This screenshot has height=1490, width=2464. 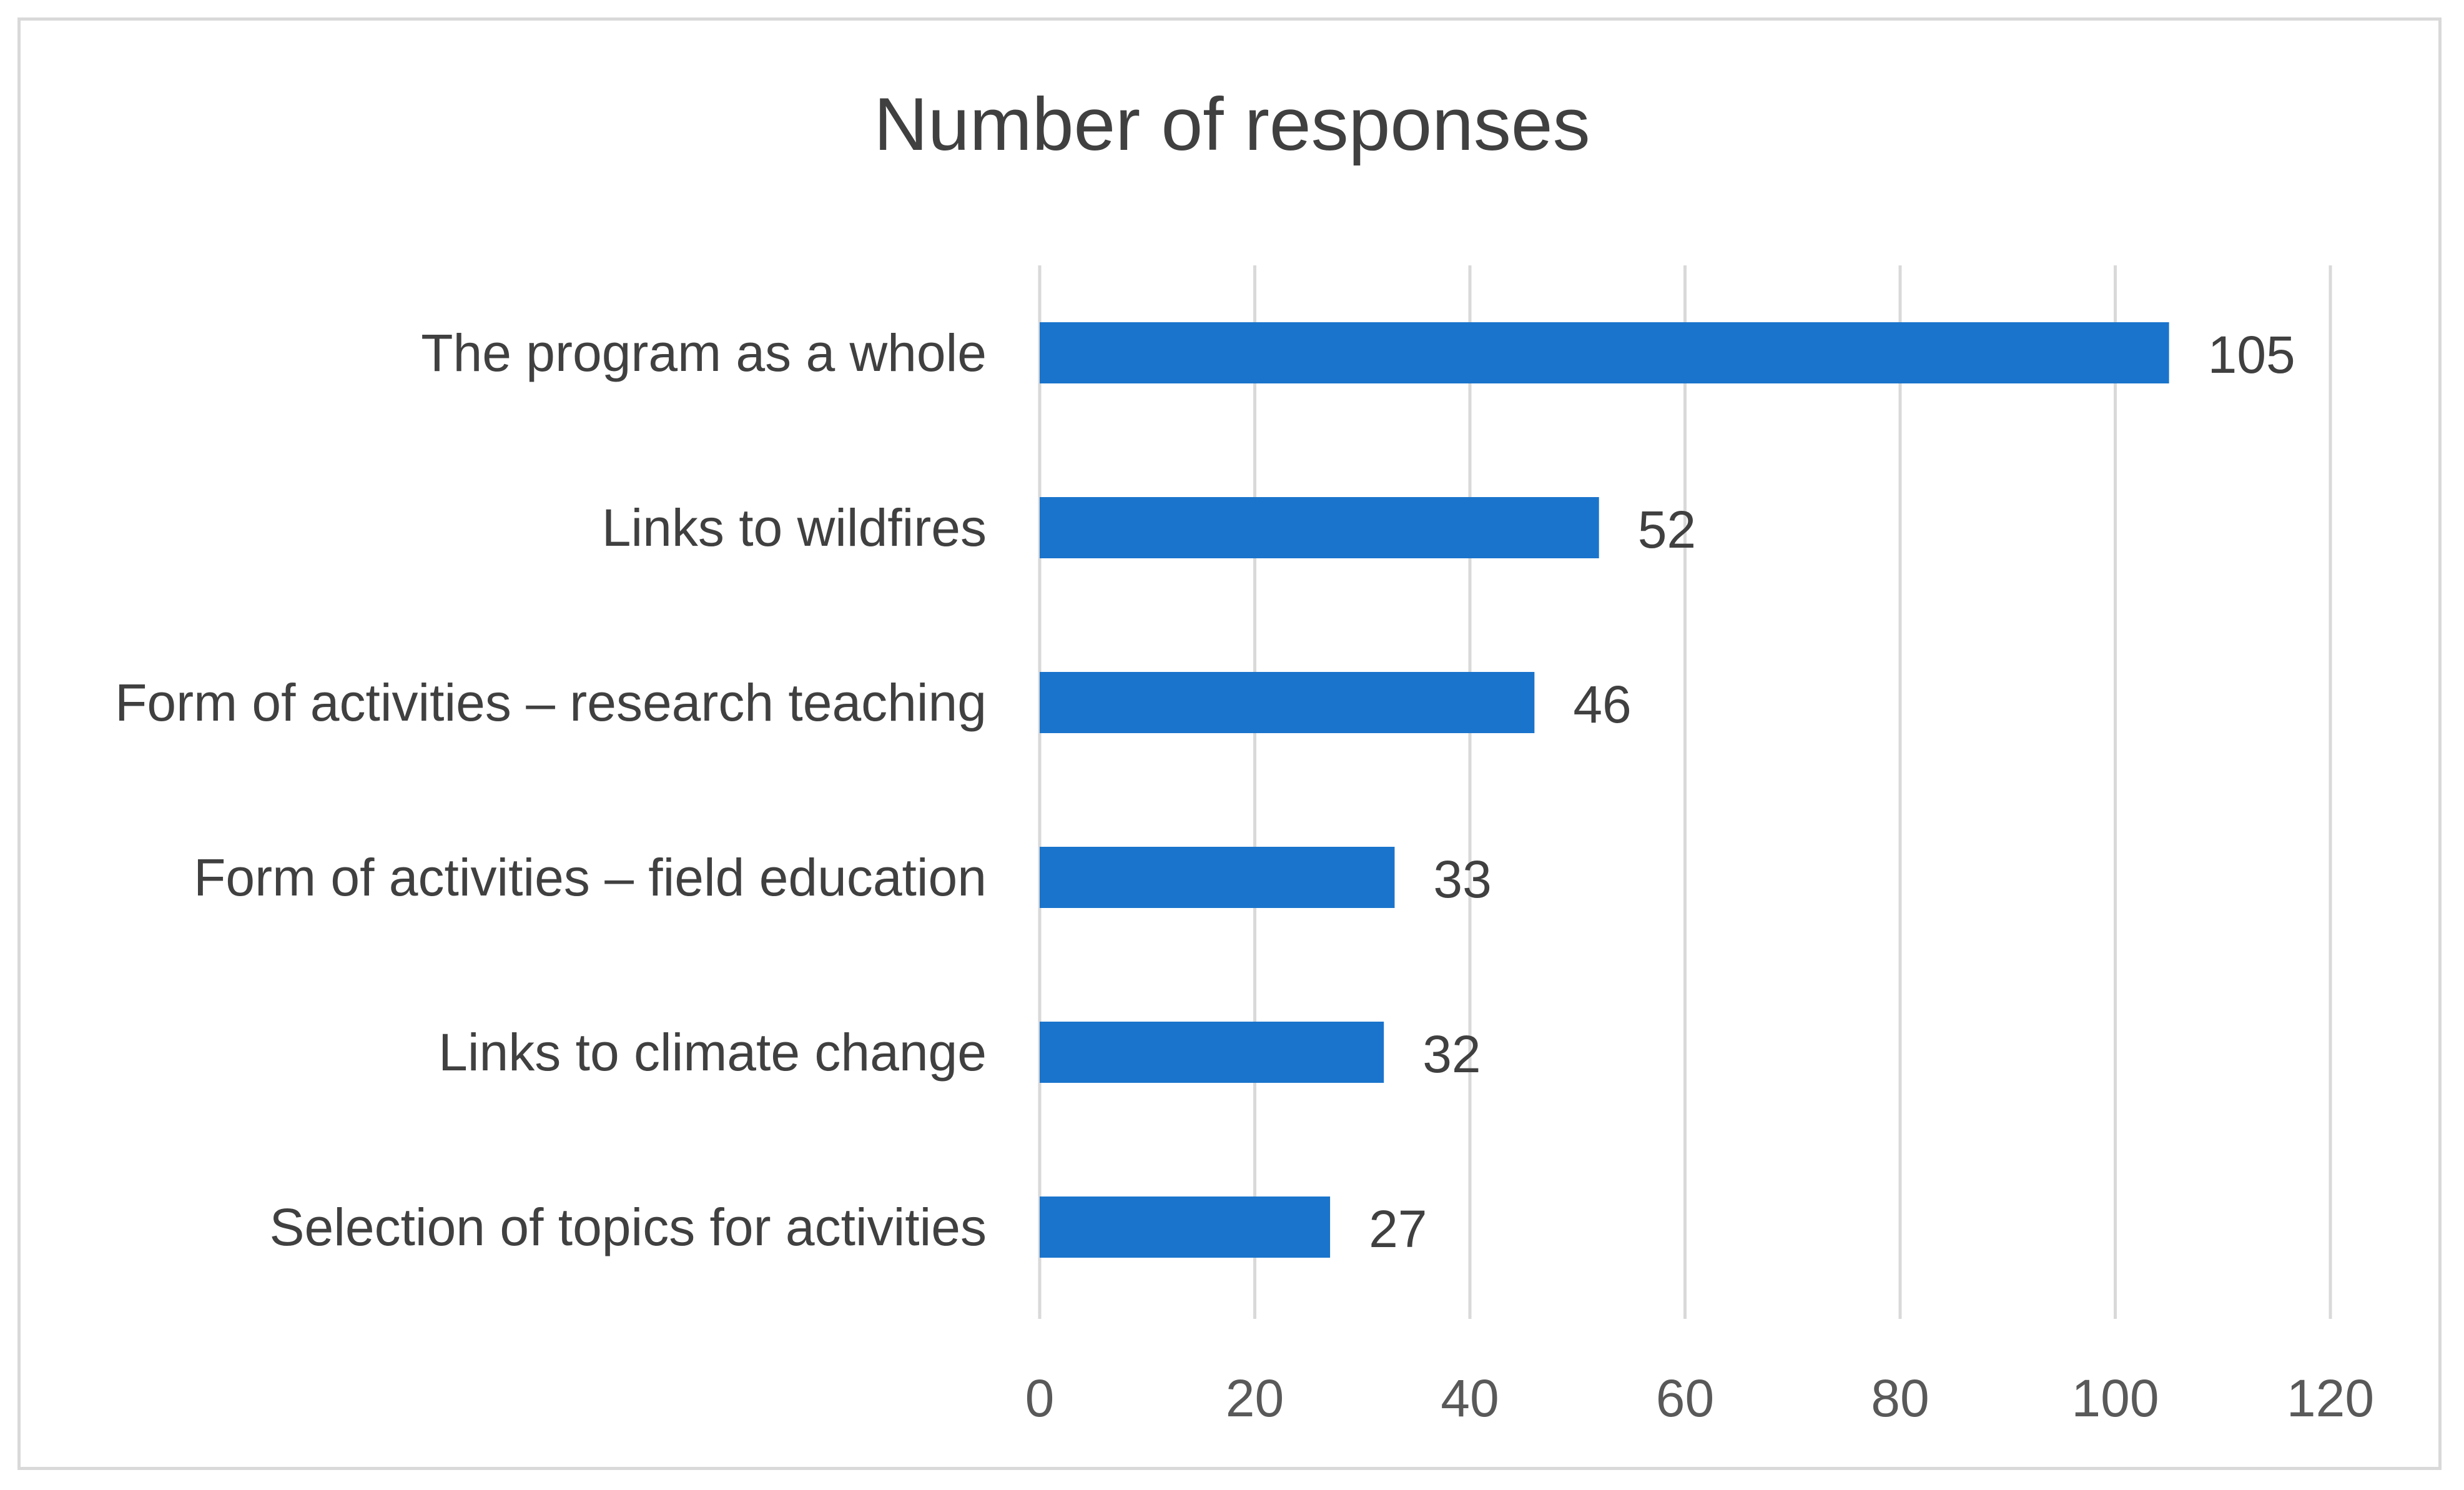 What do you see at coordinates (1040, 1399) in the screenshot?
I see `x-tick-label: 0` at bounding box center [1040, 1399].